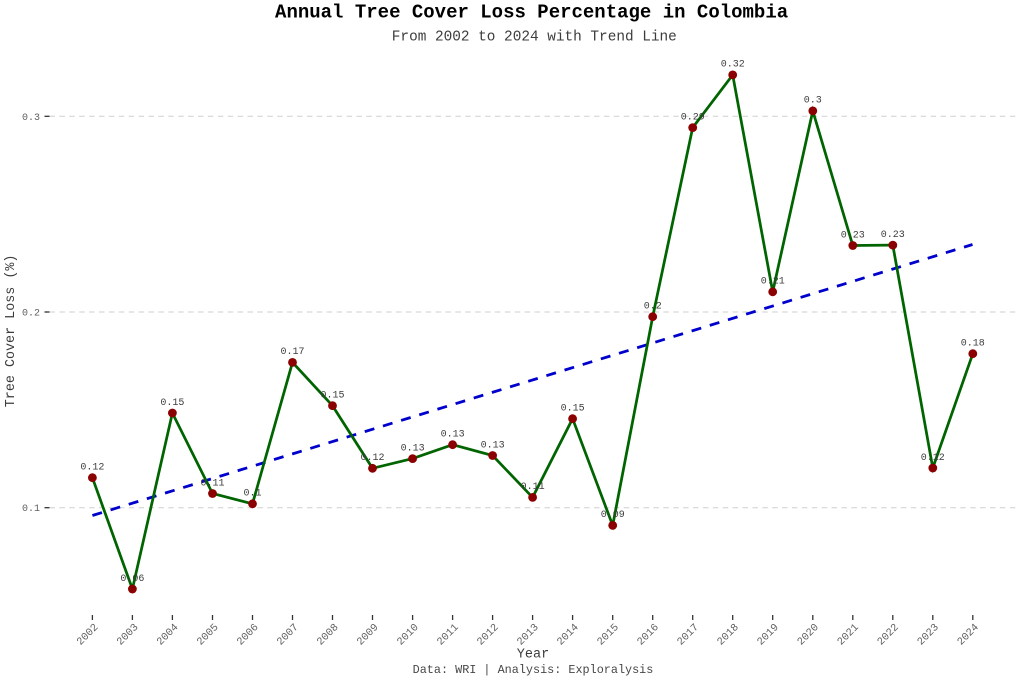 This screenshot has width=1024, height=682. I want to click on svg-text: Year, so click(533, 654).